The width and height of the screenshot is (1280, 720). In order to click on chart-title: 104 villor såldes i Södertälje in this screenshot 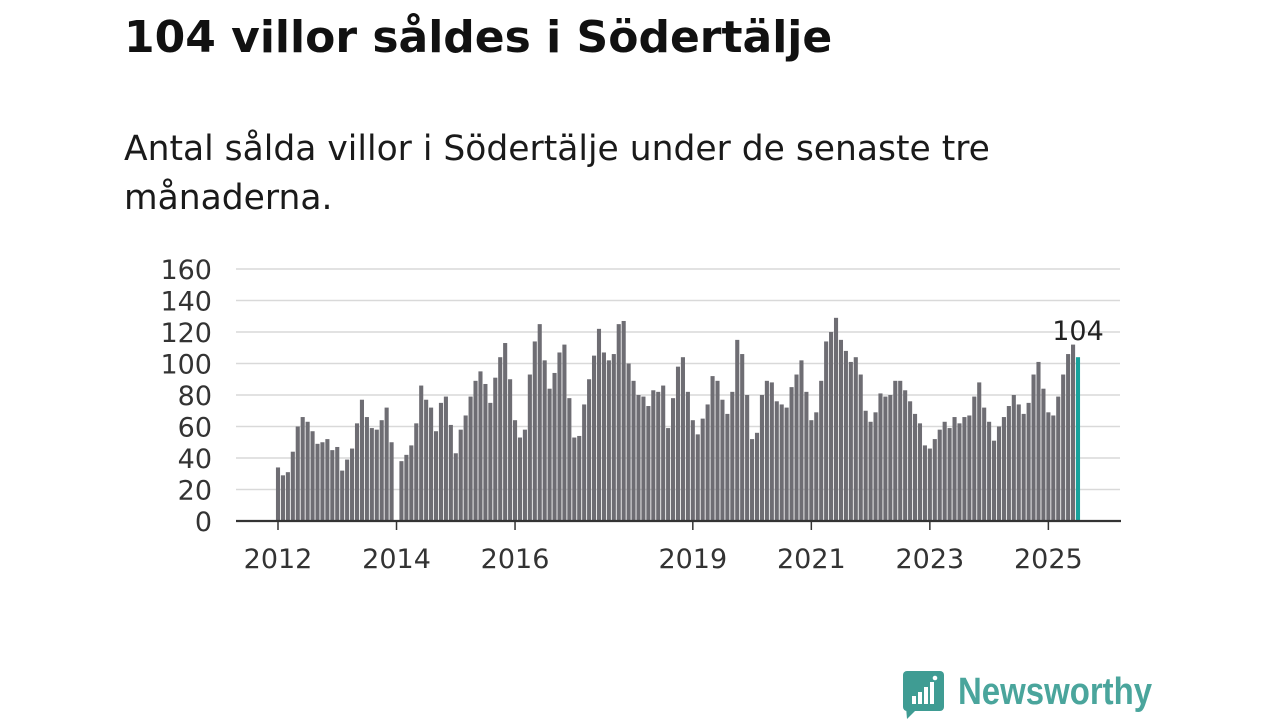, I will do `click(478, 37)`.